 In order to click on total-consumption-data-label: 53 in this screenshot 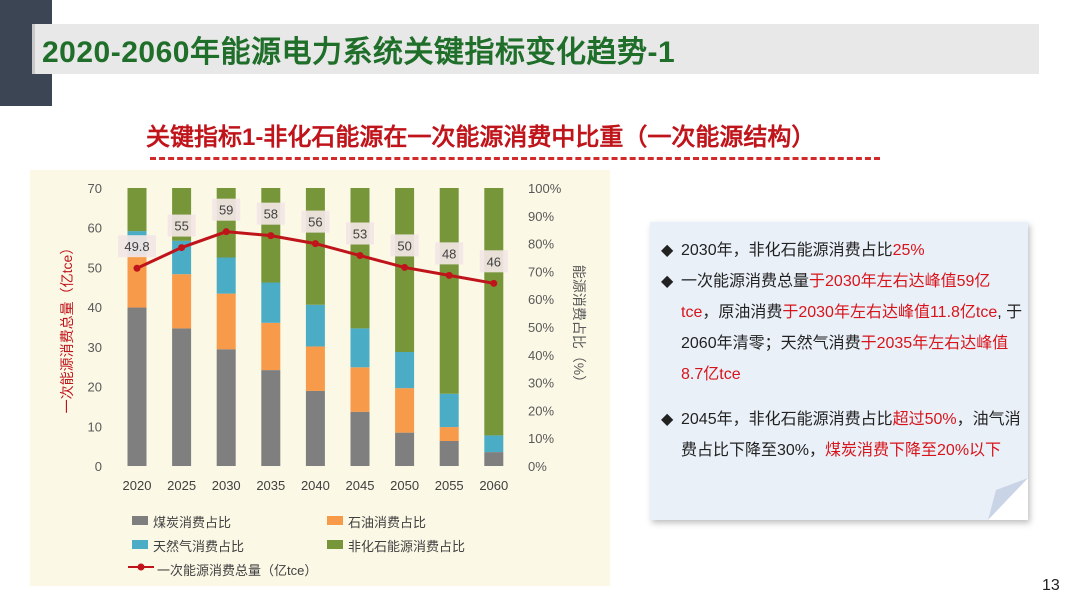, I will do `click(360, 234)`.